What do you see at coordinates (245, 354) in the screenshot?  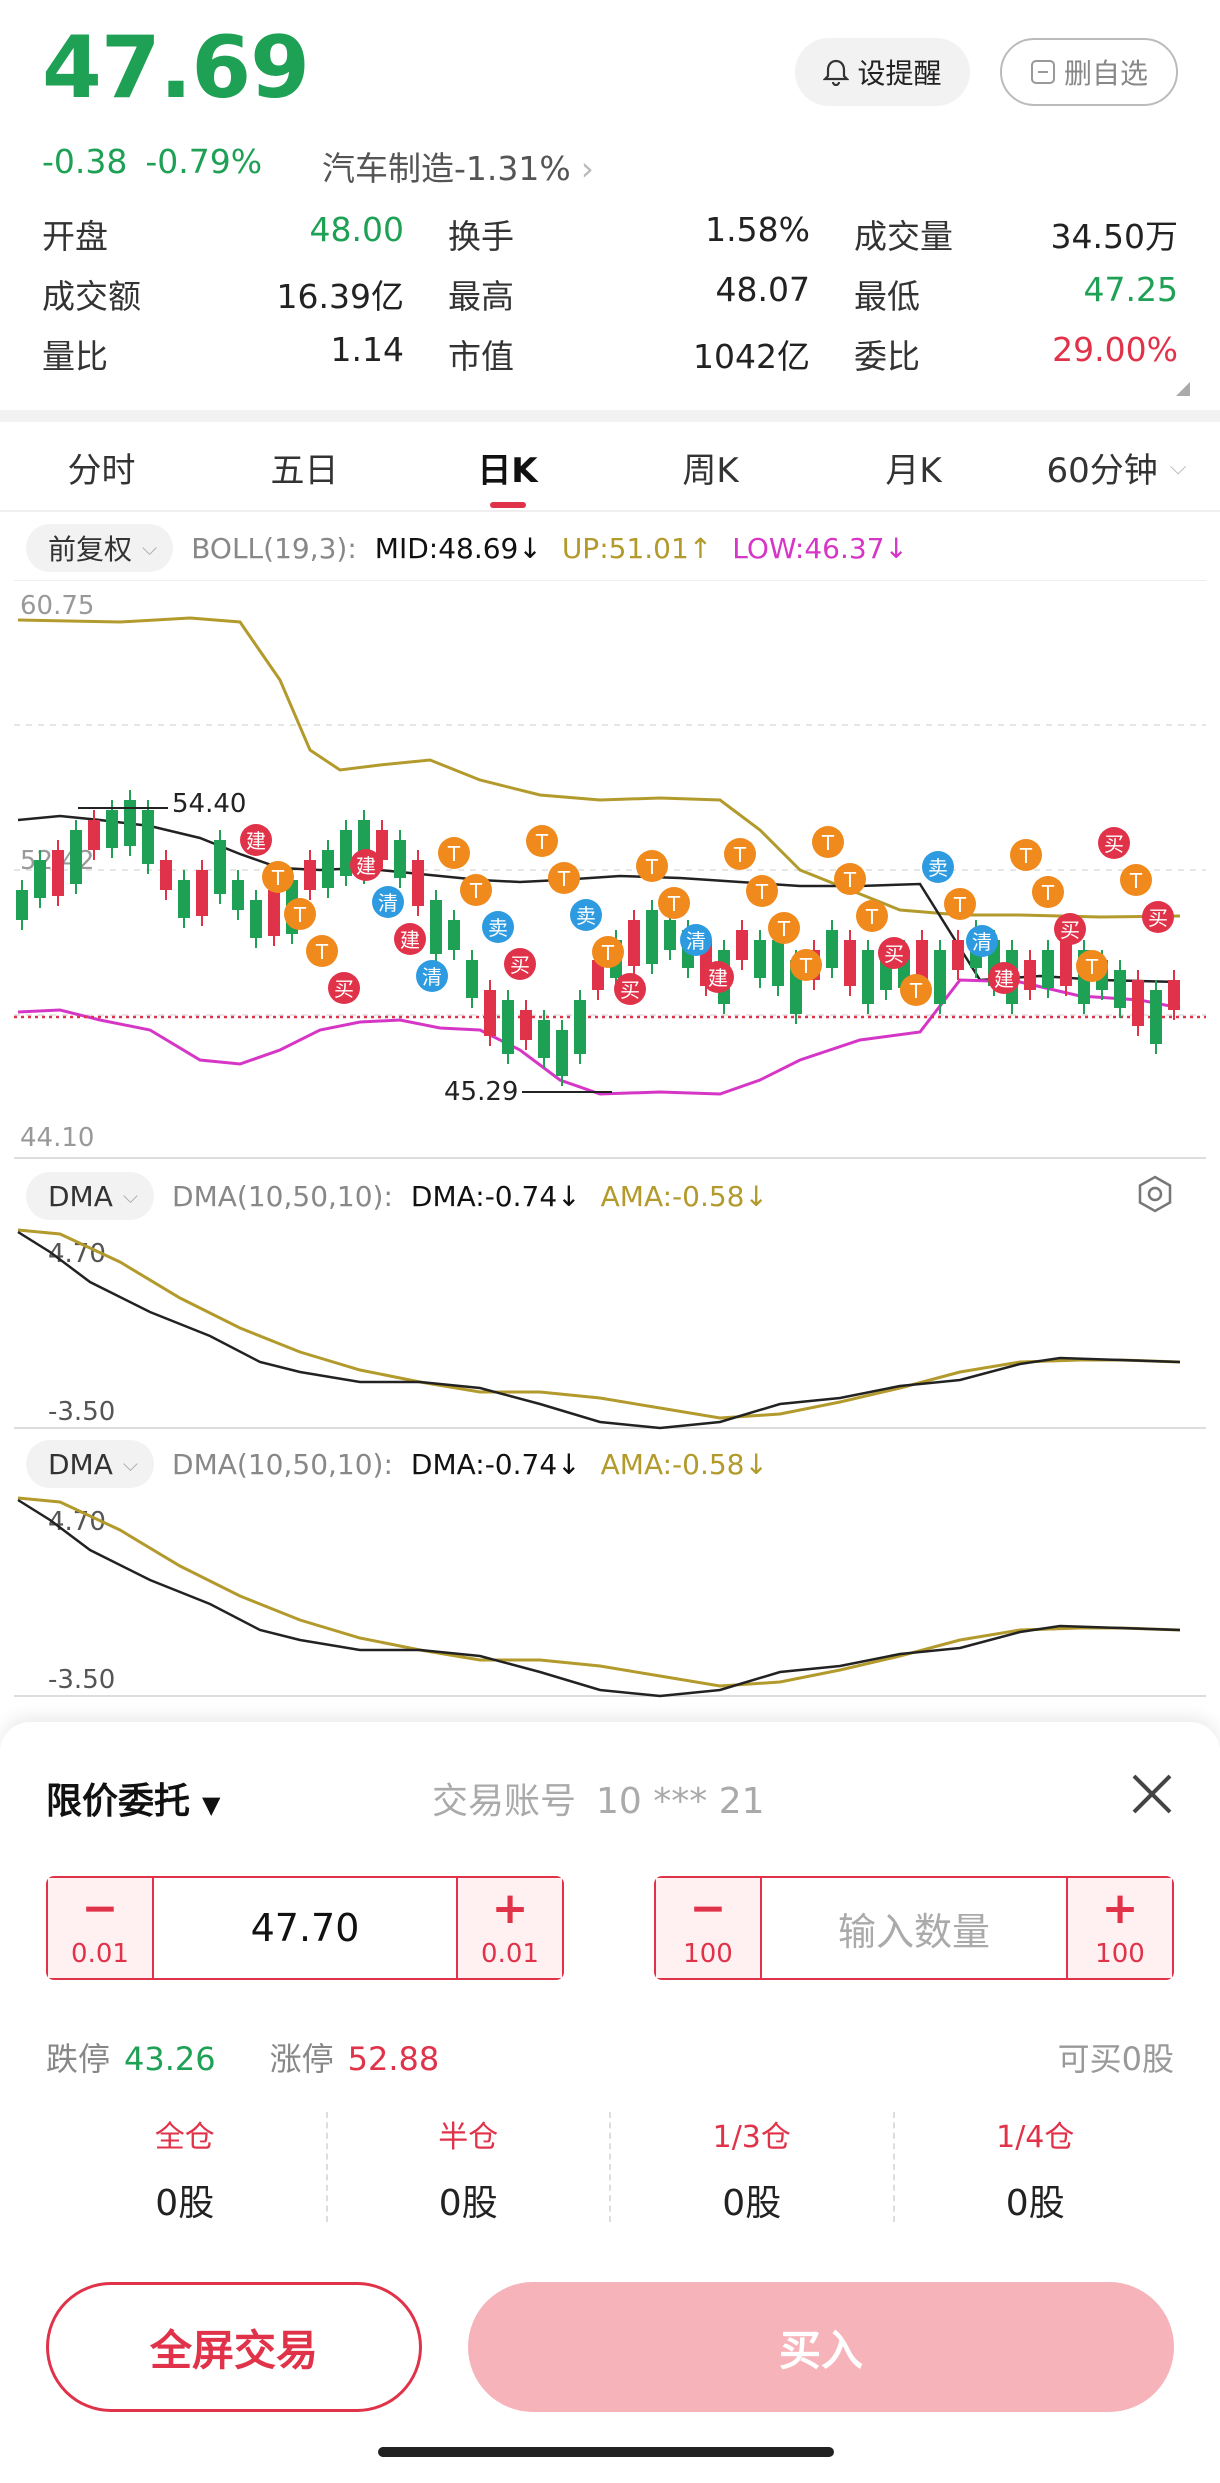 I see `stat-item: 量比 1.14` at bounding box center [245, 354].